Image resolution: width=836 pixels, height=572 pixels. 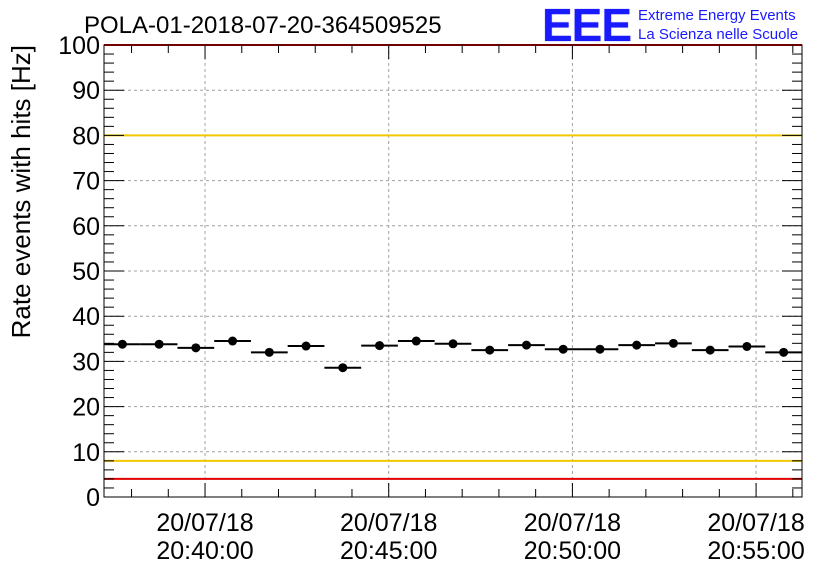 I want to click on data-series, so click(x=453, y=354).